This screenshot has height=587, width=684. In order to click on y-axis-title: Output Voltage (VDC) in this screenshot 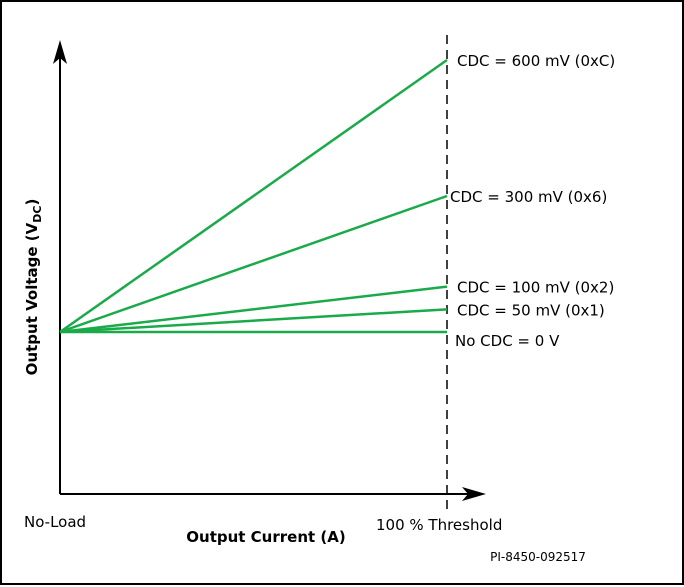, I will do `click(33, 287)`.